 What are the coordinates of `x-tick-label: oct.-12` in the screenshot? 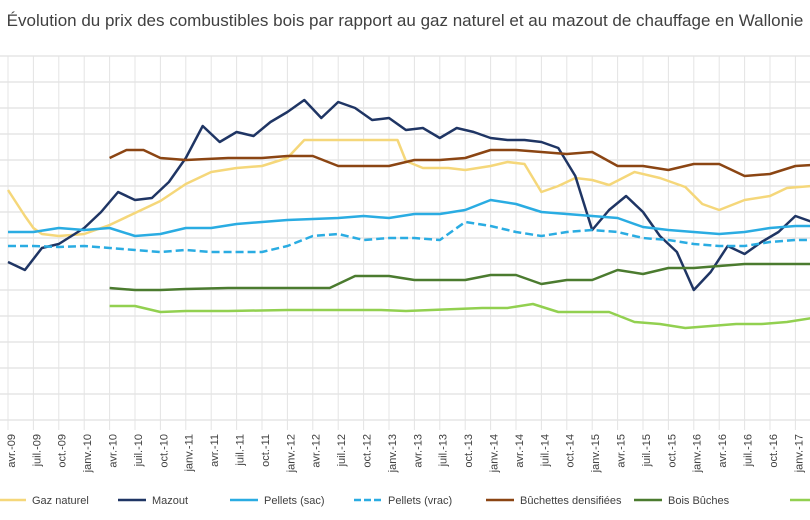 It's located at (368, 451).